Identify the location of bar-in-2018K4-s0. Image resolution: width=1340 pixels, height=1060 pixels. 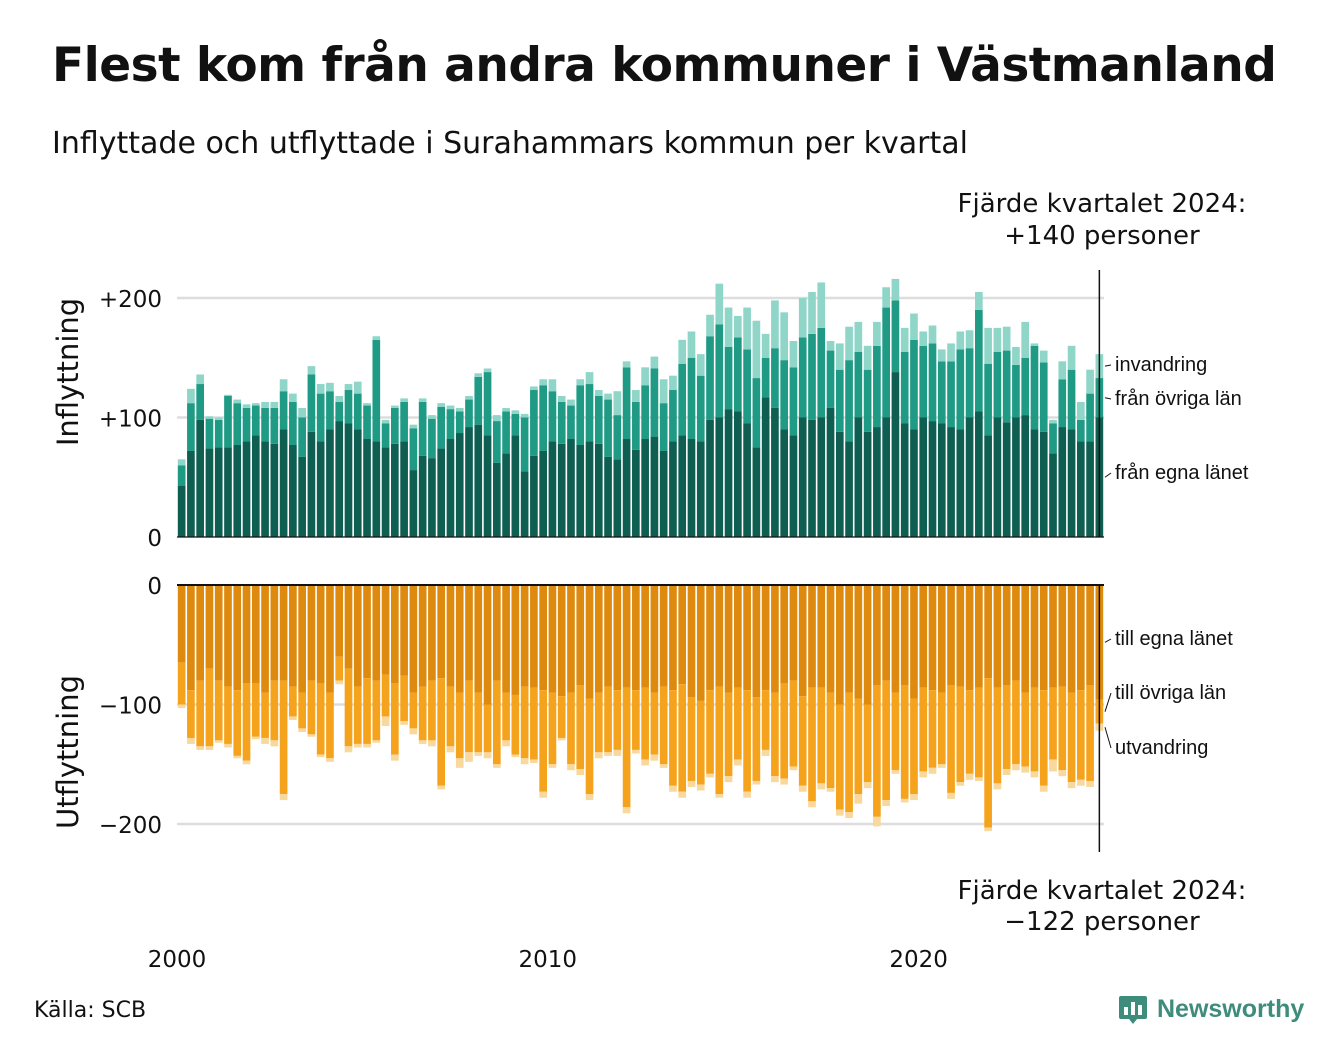
(877, 482).